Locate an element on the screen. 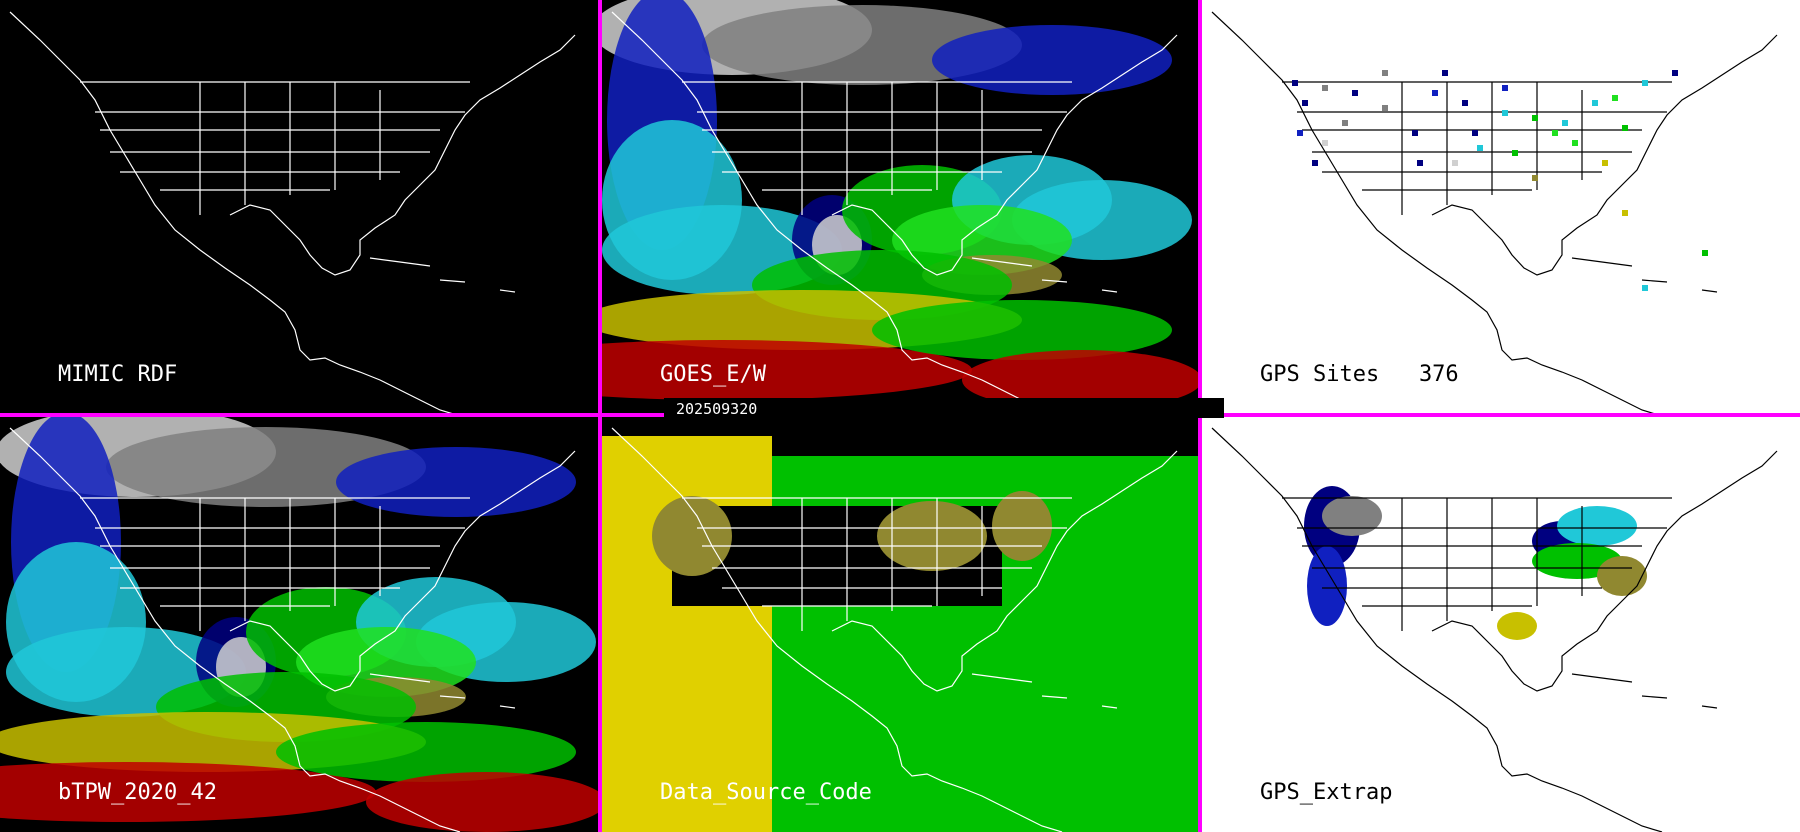 This screenshot has height=832, width=1800. panel-label-btpw: bTPW_2020_42 is located at coordinates (137, 792).